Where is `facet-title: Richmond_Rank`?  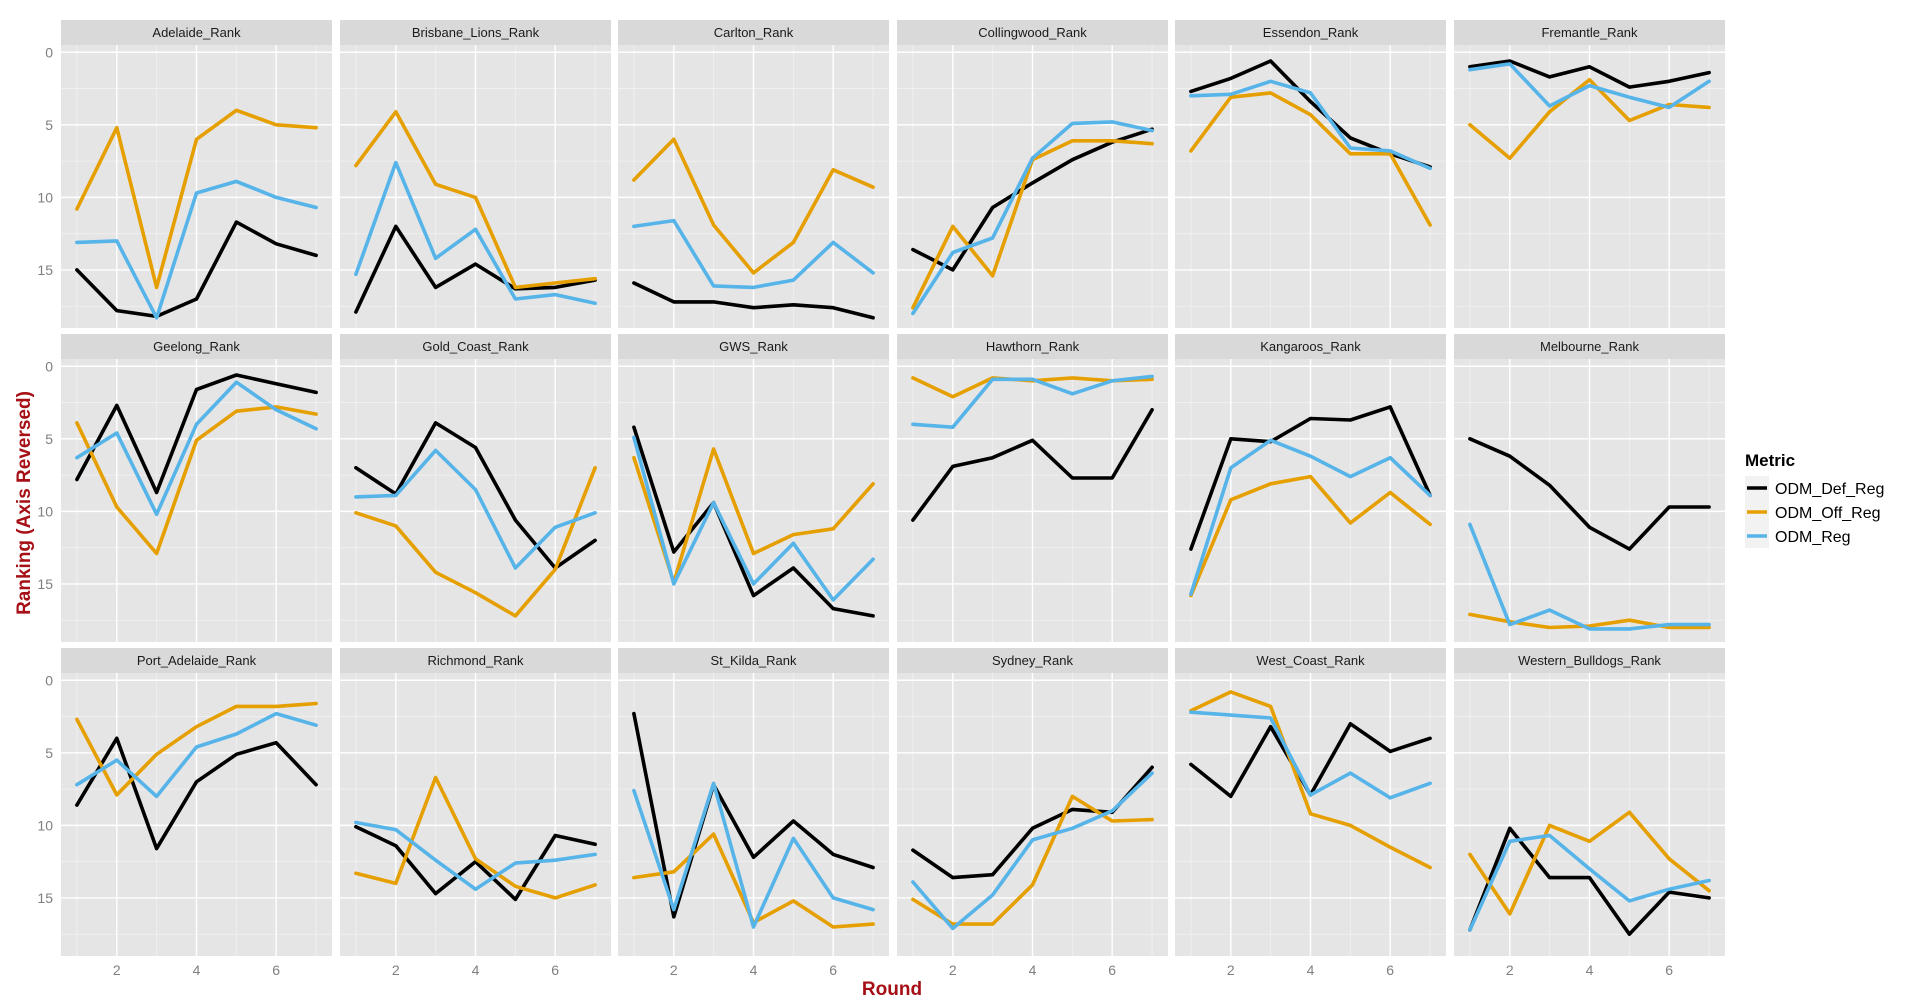 facet-title: Richmond_Rank is located at coordinates (475, 660).